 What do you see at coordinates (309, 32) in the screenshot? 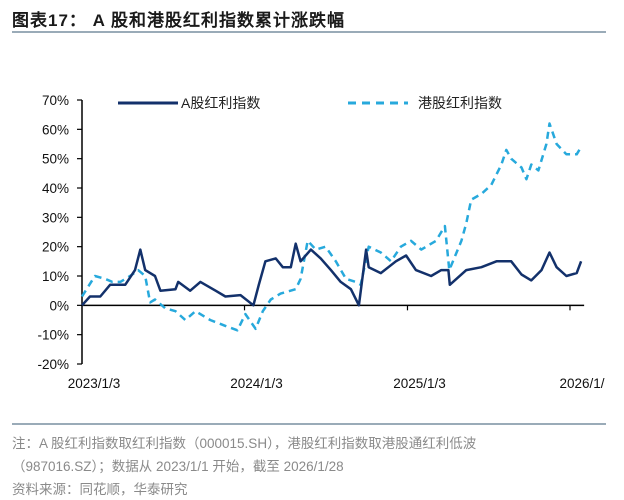
I see `title-divider` at bounding box center [309, 32].